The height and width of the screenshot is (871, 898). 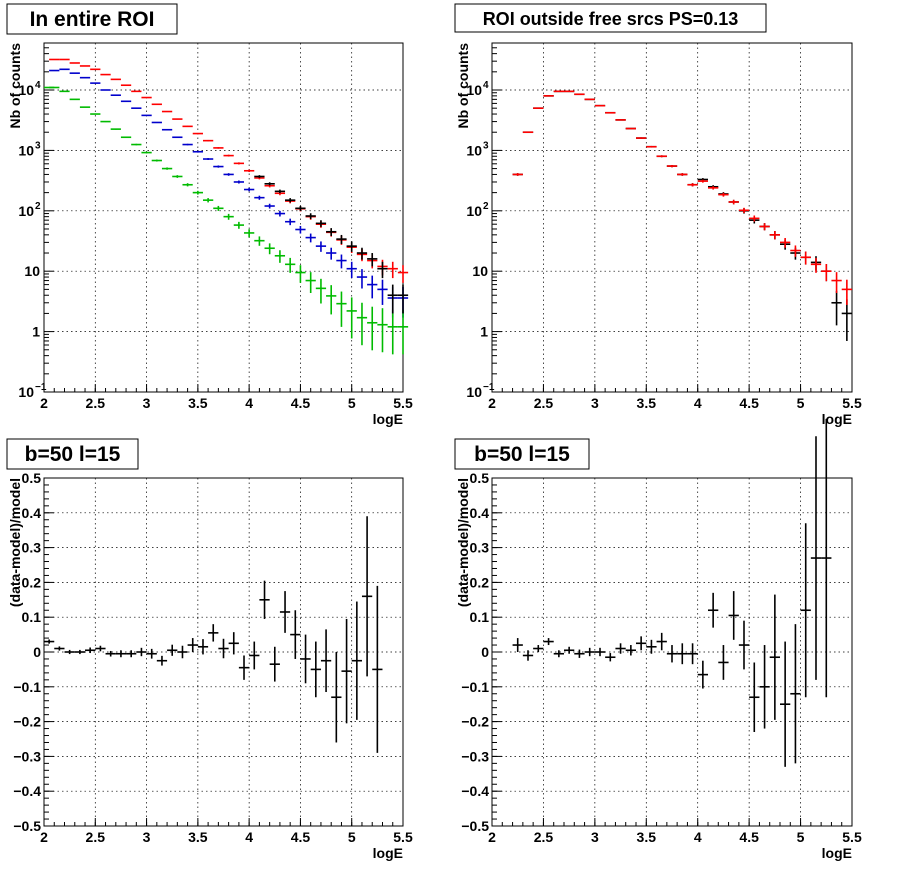 What do you see at coordinates (475, 687) in the screenshot?
I see `y-tick-label: −0.1` at bounding box center [475, 687].